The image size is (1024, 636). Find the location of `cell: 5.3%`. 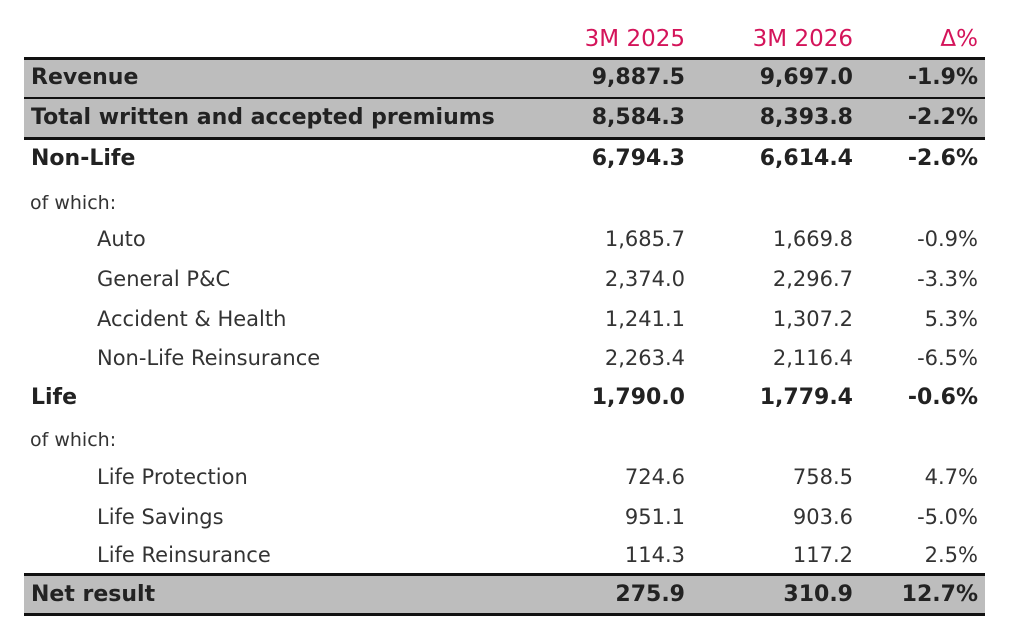

cell: 5.3% is located at coordinates (951, 319).